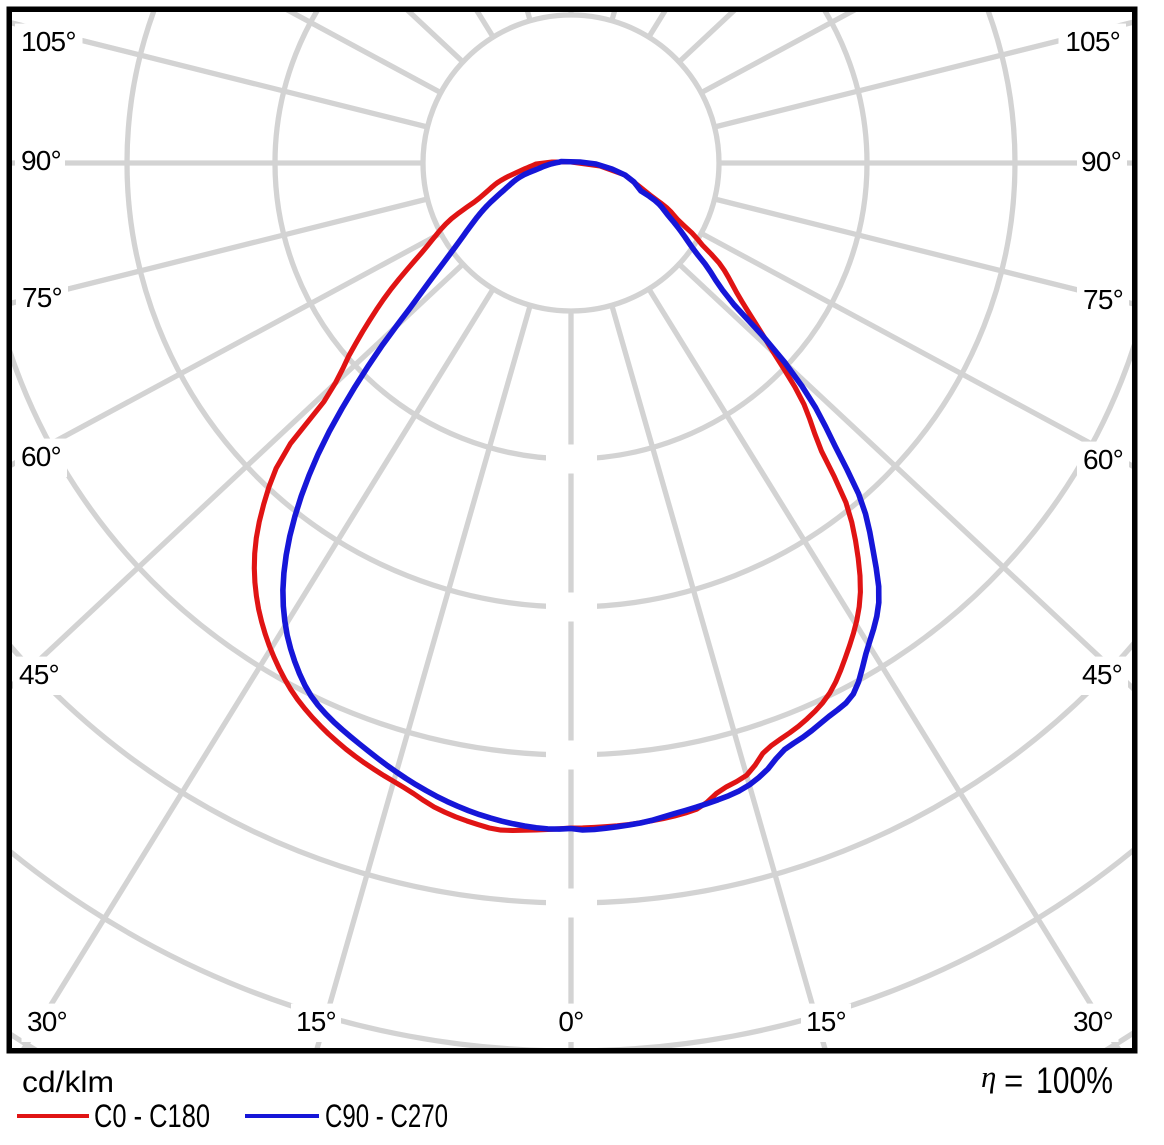 The height and width of the screenshot is (1145, 1164). What do you see at coordinates (988, 1076) in the screenshot?
I see `svg-text: η` at bounding box center [988, 1076].